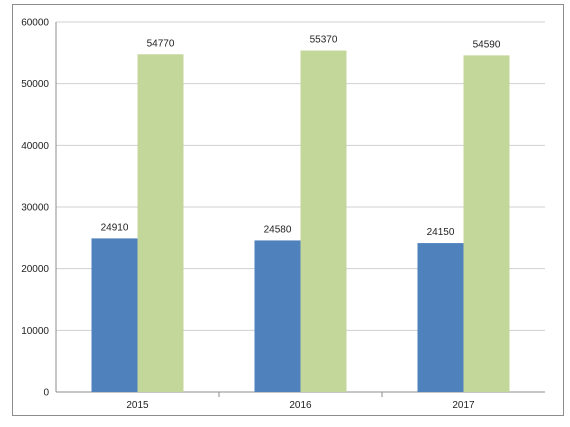 The width and height of the screenshot is (570, 427). I want to click on x-tick-label: 2016, so click(300, 405).